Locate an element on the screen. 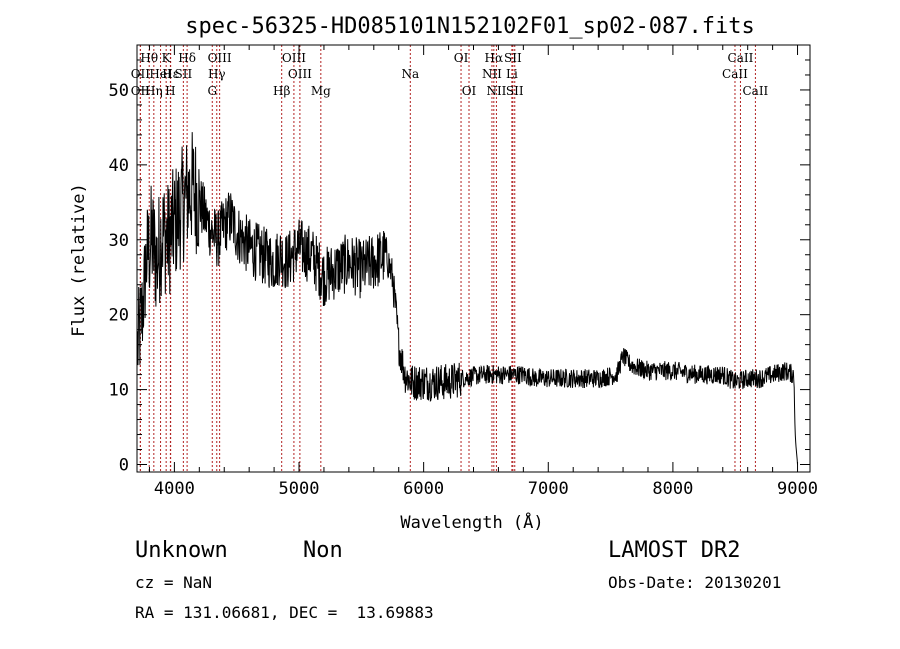 The image size is (900, 649). y-tick-label: 30 is located at coordinates (119, 241).